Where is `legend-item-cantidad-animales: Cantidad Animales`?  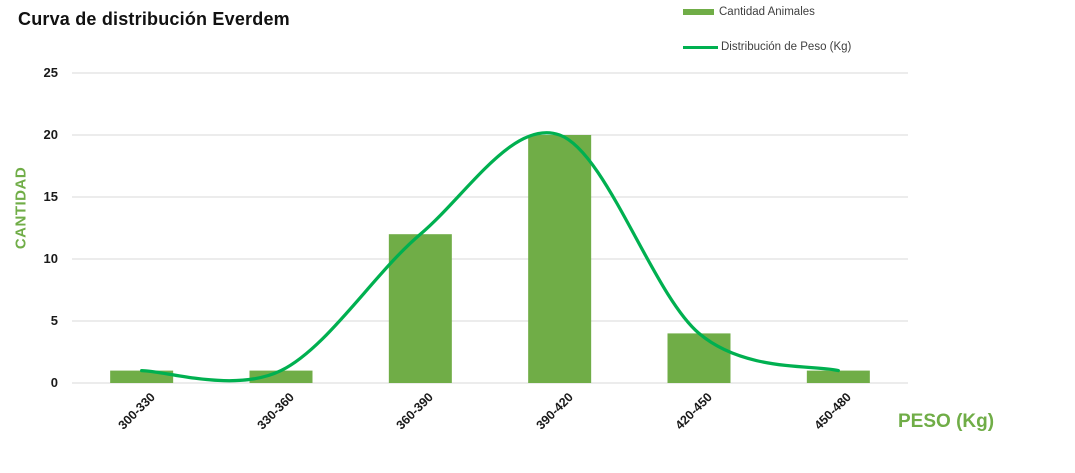 legend-item-cantidad-animales: Cantidad Animales is located at coordinates (813, 12).